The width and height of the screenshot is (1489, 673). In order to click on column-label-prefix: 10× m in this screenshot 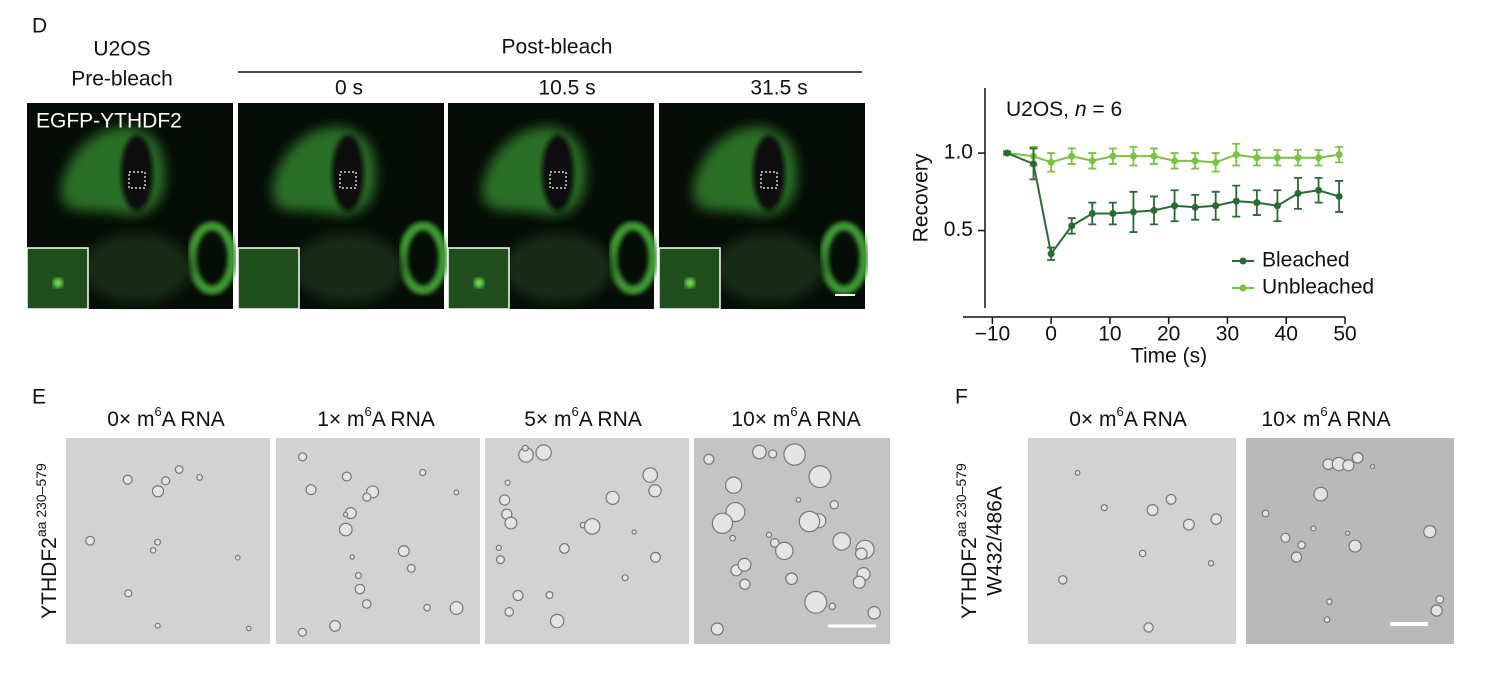, I will do `click(1290, 419)`.